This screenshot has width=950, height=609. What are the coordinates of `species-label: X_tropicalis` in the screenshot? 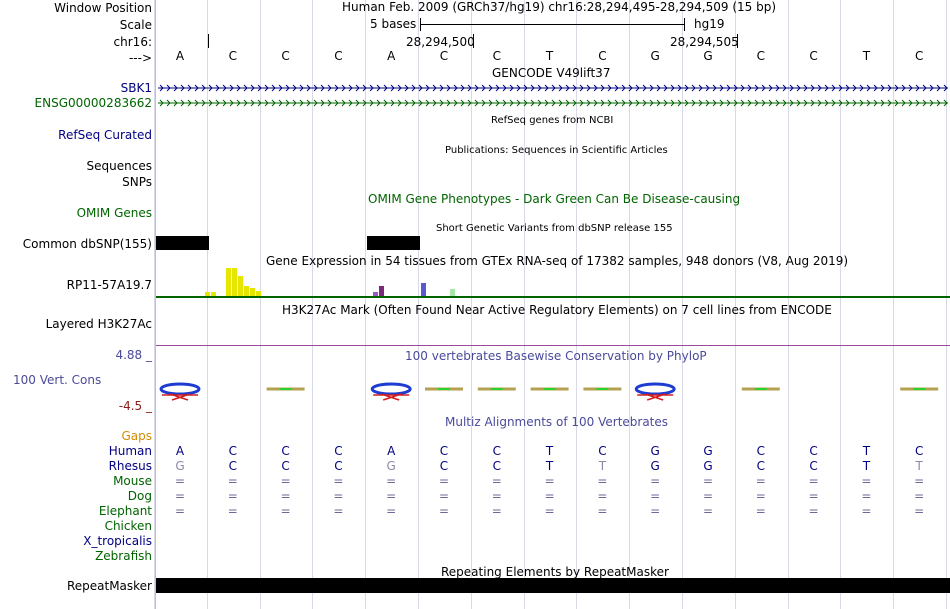 It's located at (117, 541).